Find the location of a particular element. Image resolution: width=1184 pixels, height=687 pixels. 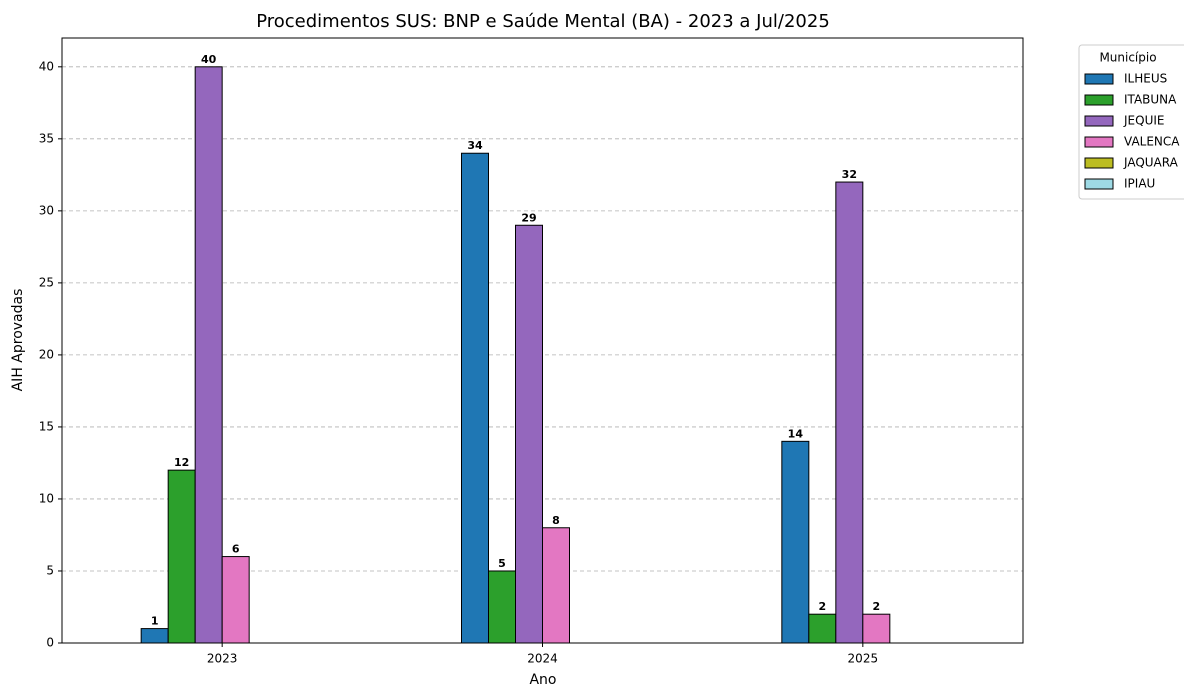

y-tick-label: 40 is located at coordinates (46, 66).